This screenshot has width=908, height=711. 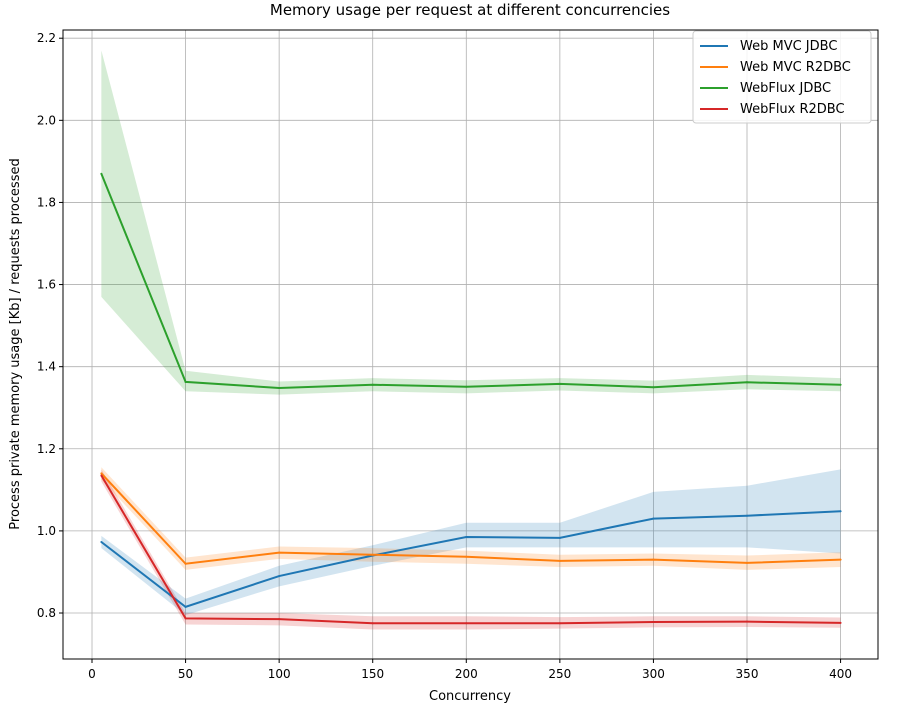 I want to click on y-tick-label: 1.4, so click(x=46, y=367).